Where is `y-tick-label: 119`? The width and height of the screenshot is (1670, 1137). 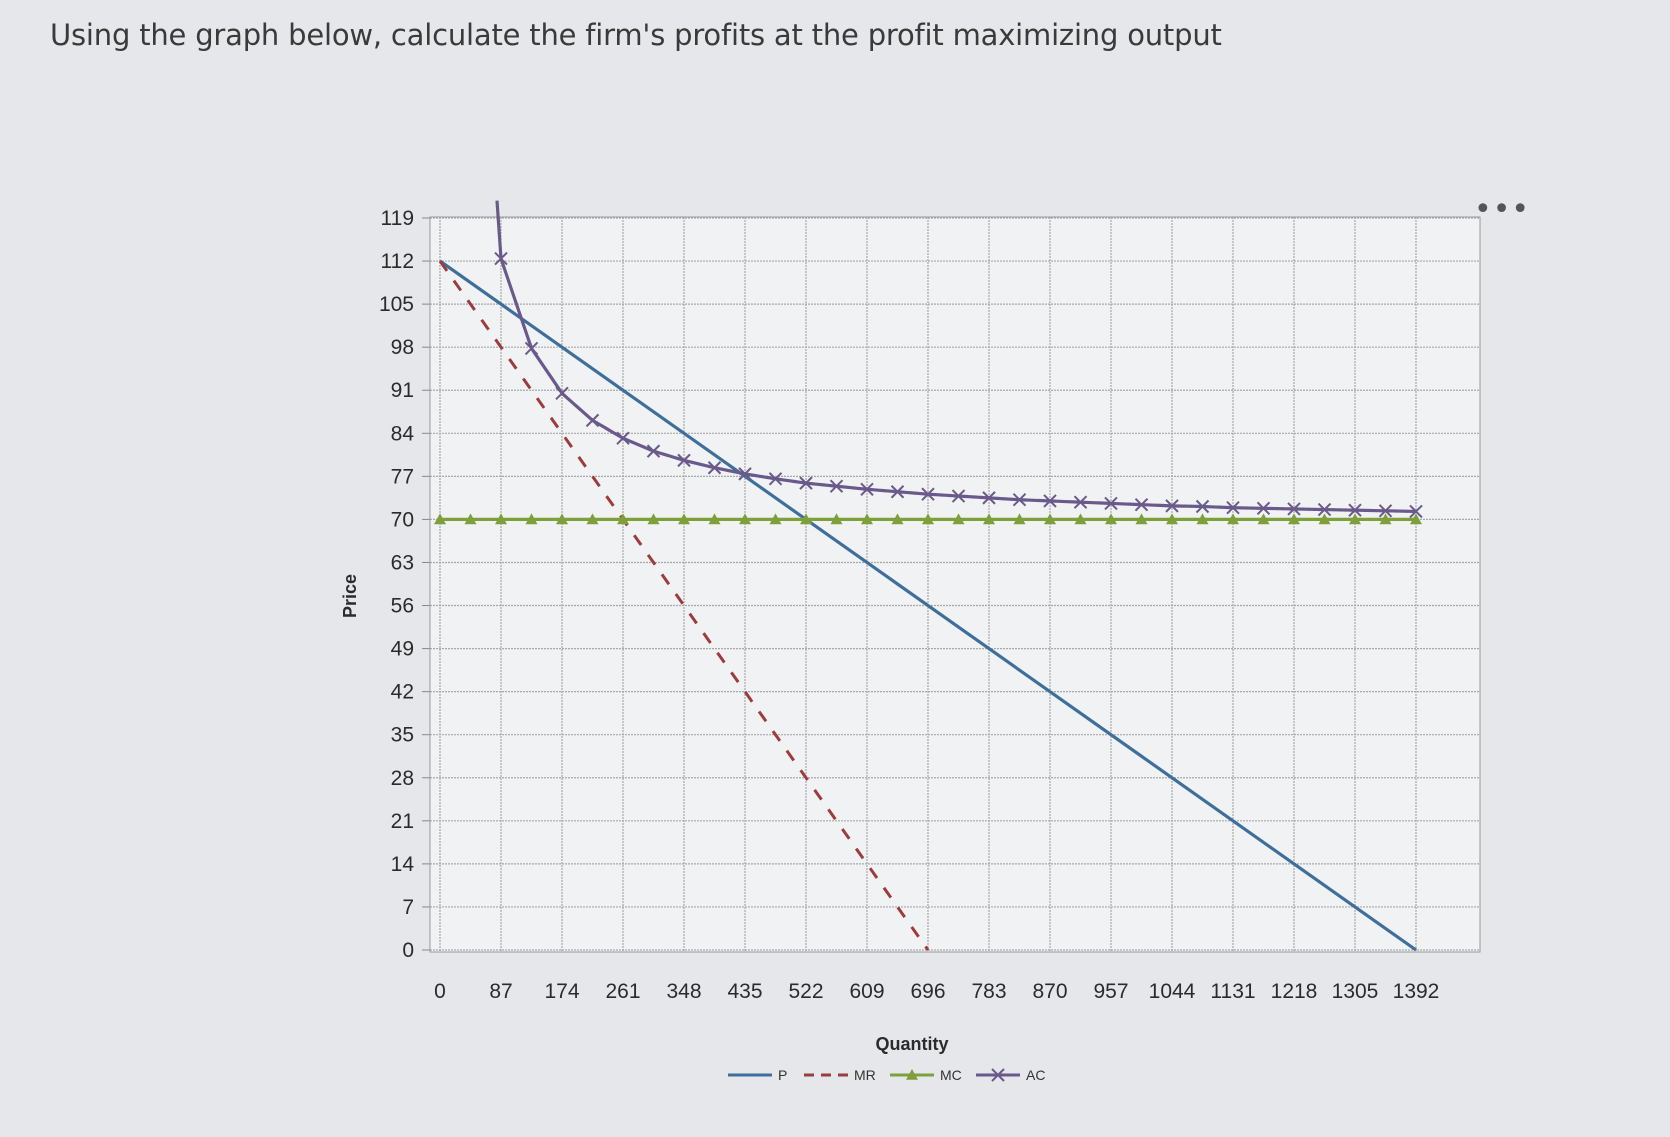 y-tick-label: 119 is located at coordinates (397, 218).